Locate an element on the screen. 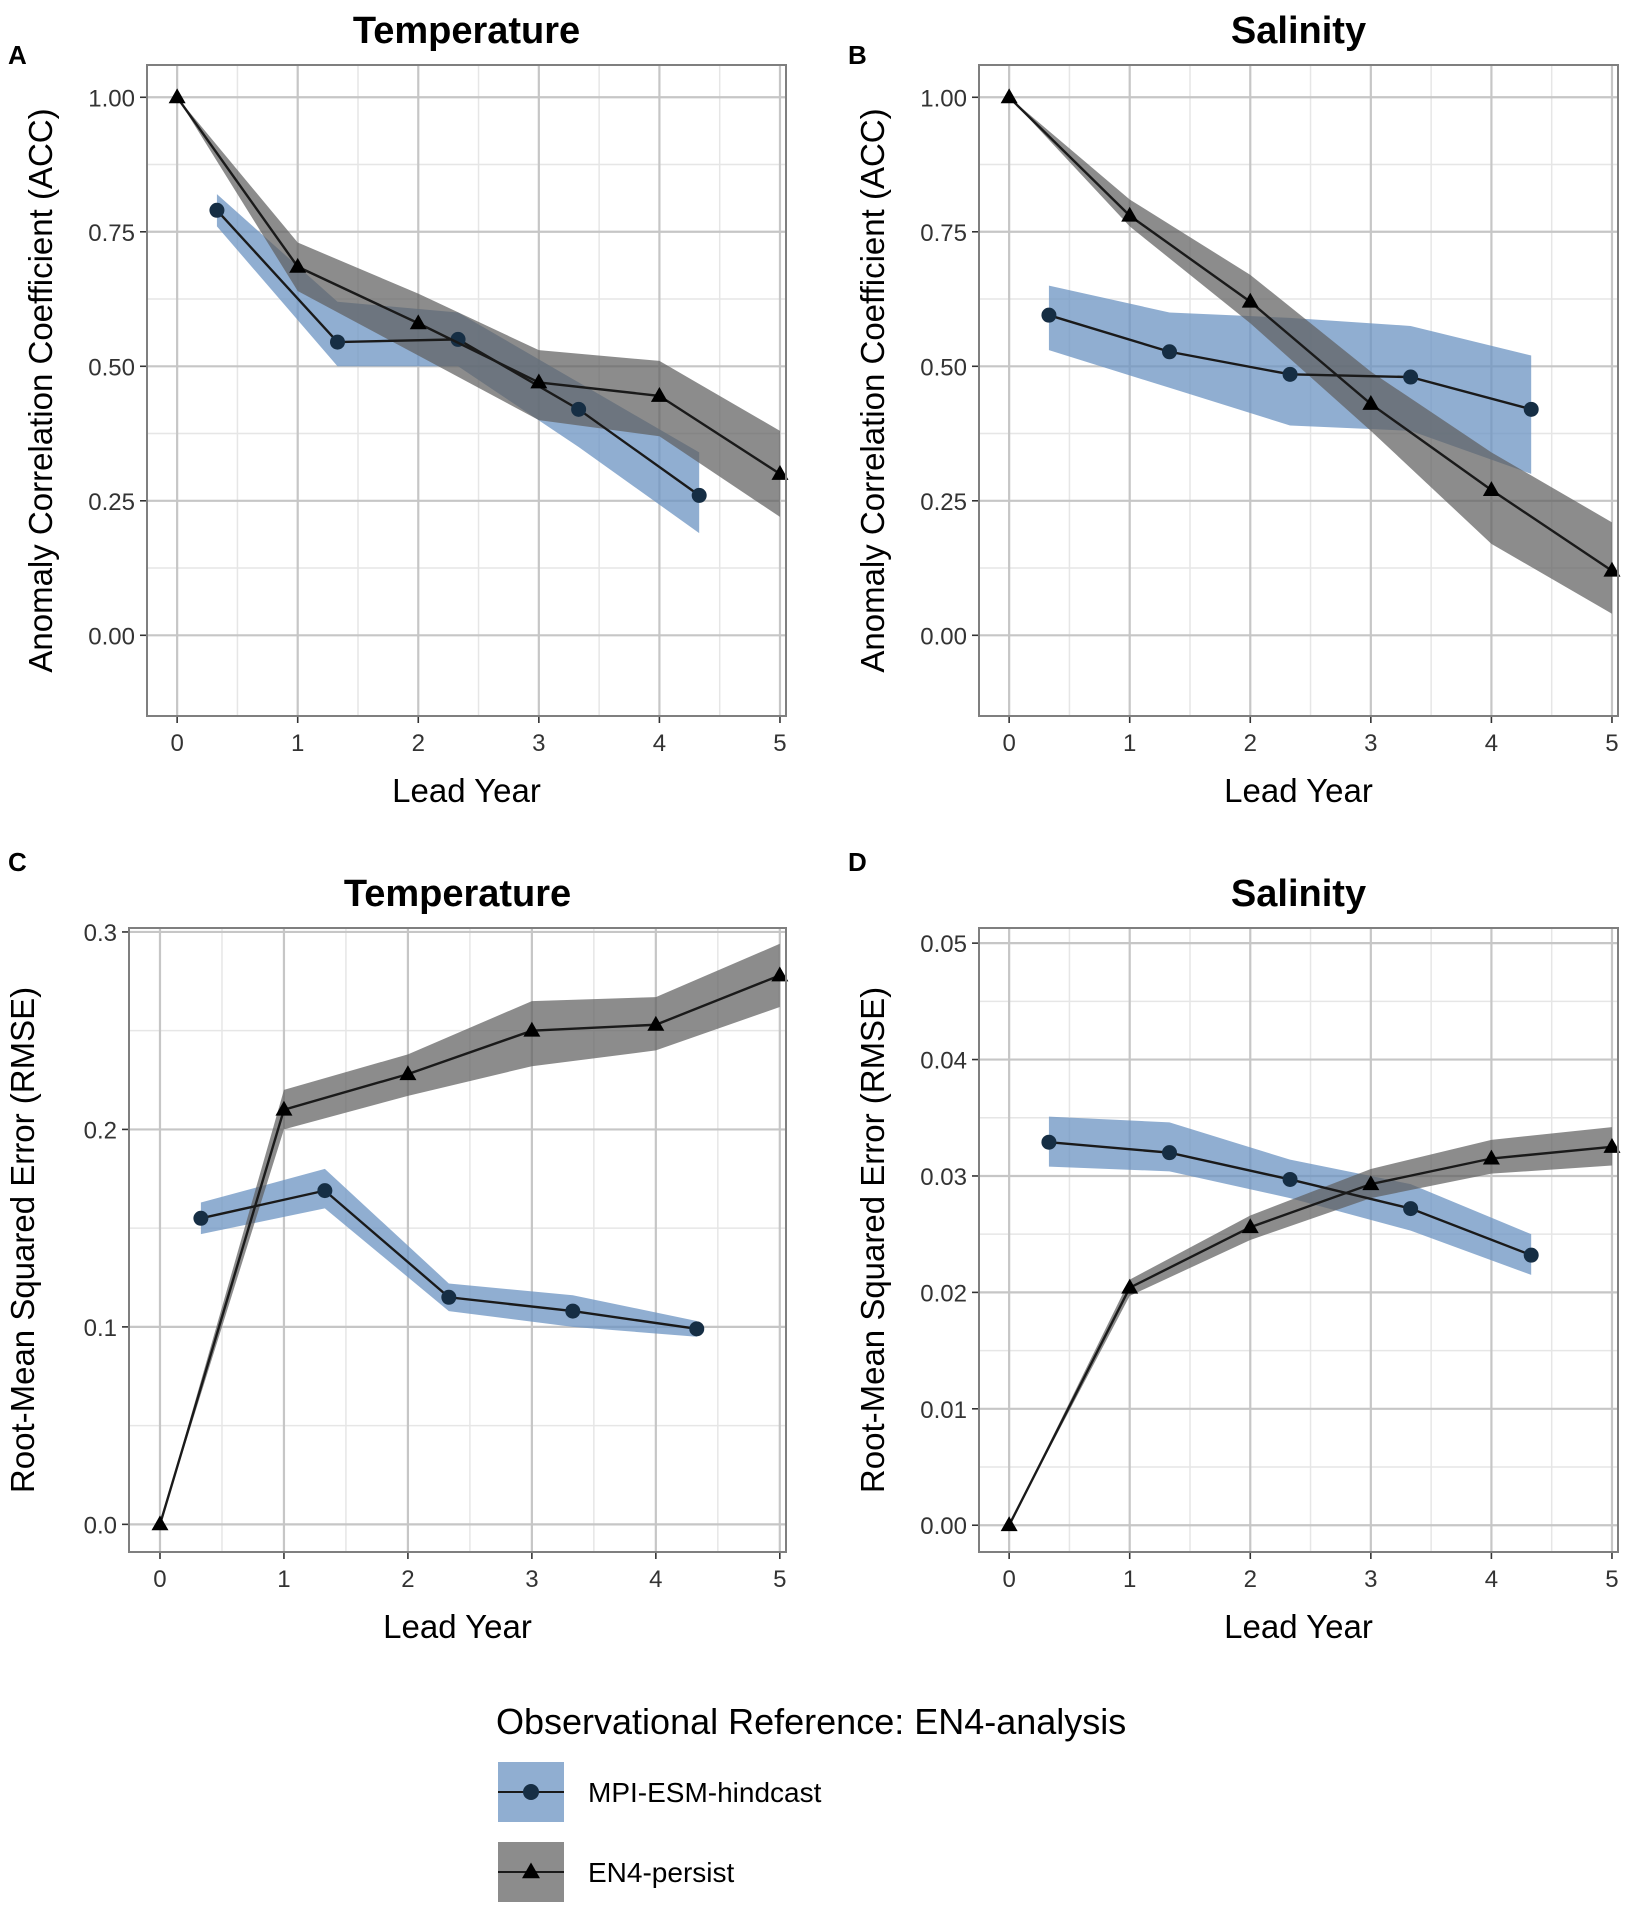 The width and height of the screenshot is (1650, 1907). y-tick-label: 0.2 is located at coordinates (100, 1130).